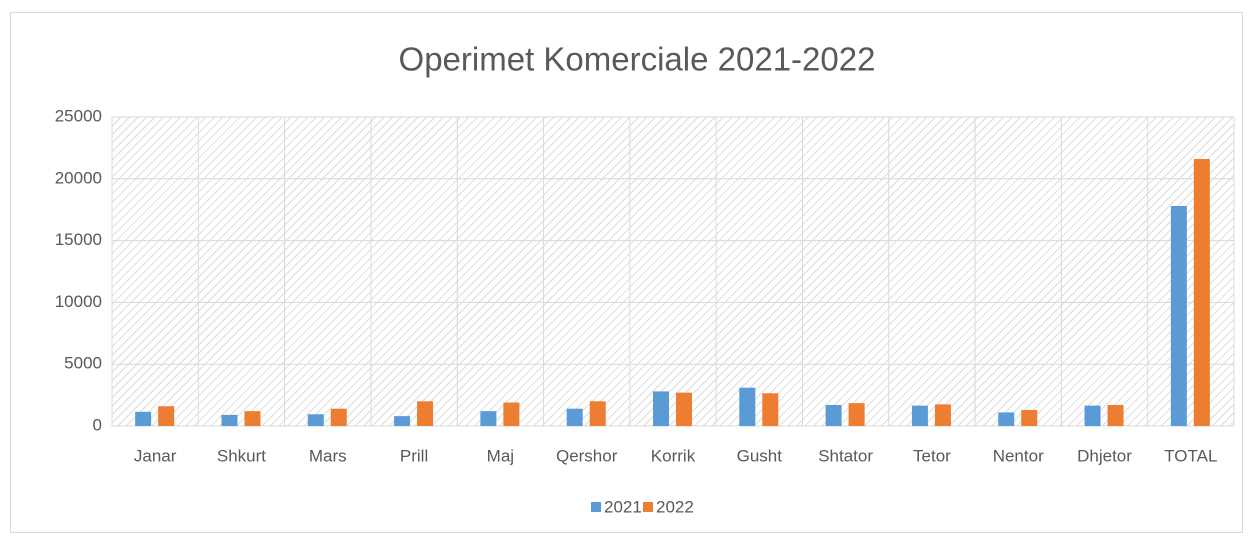 The image size is (1254, 545). Describe the element at coordinates (760, 455) in the screenshot. I see `x-tick-label: Gusht` at that location.